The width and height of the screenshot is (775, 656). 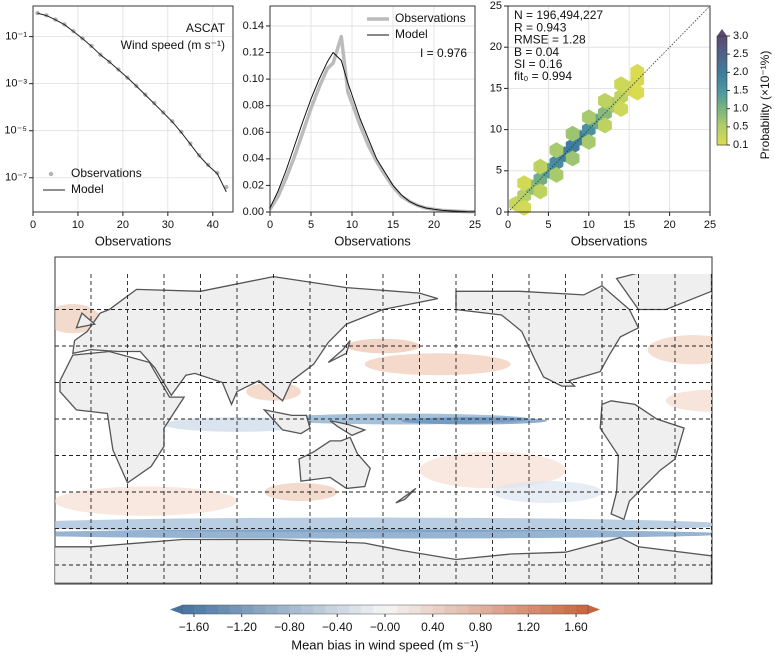 I want to click on y-tick-label: 0.02, so click(x=253, y=185).